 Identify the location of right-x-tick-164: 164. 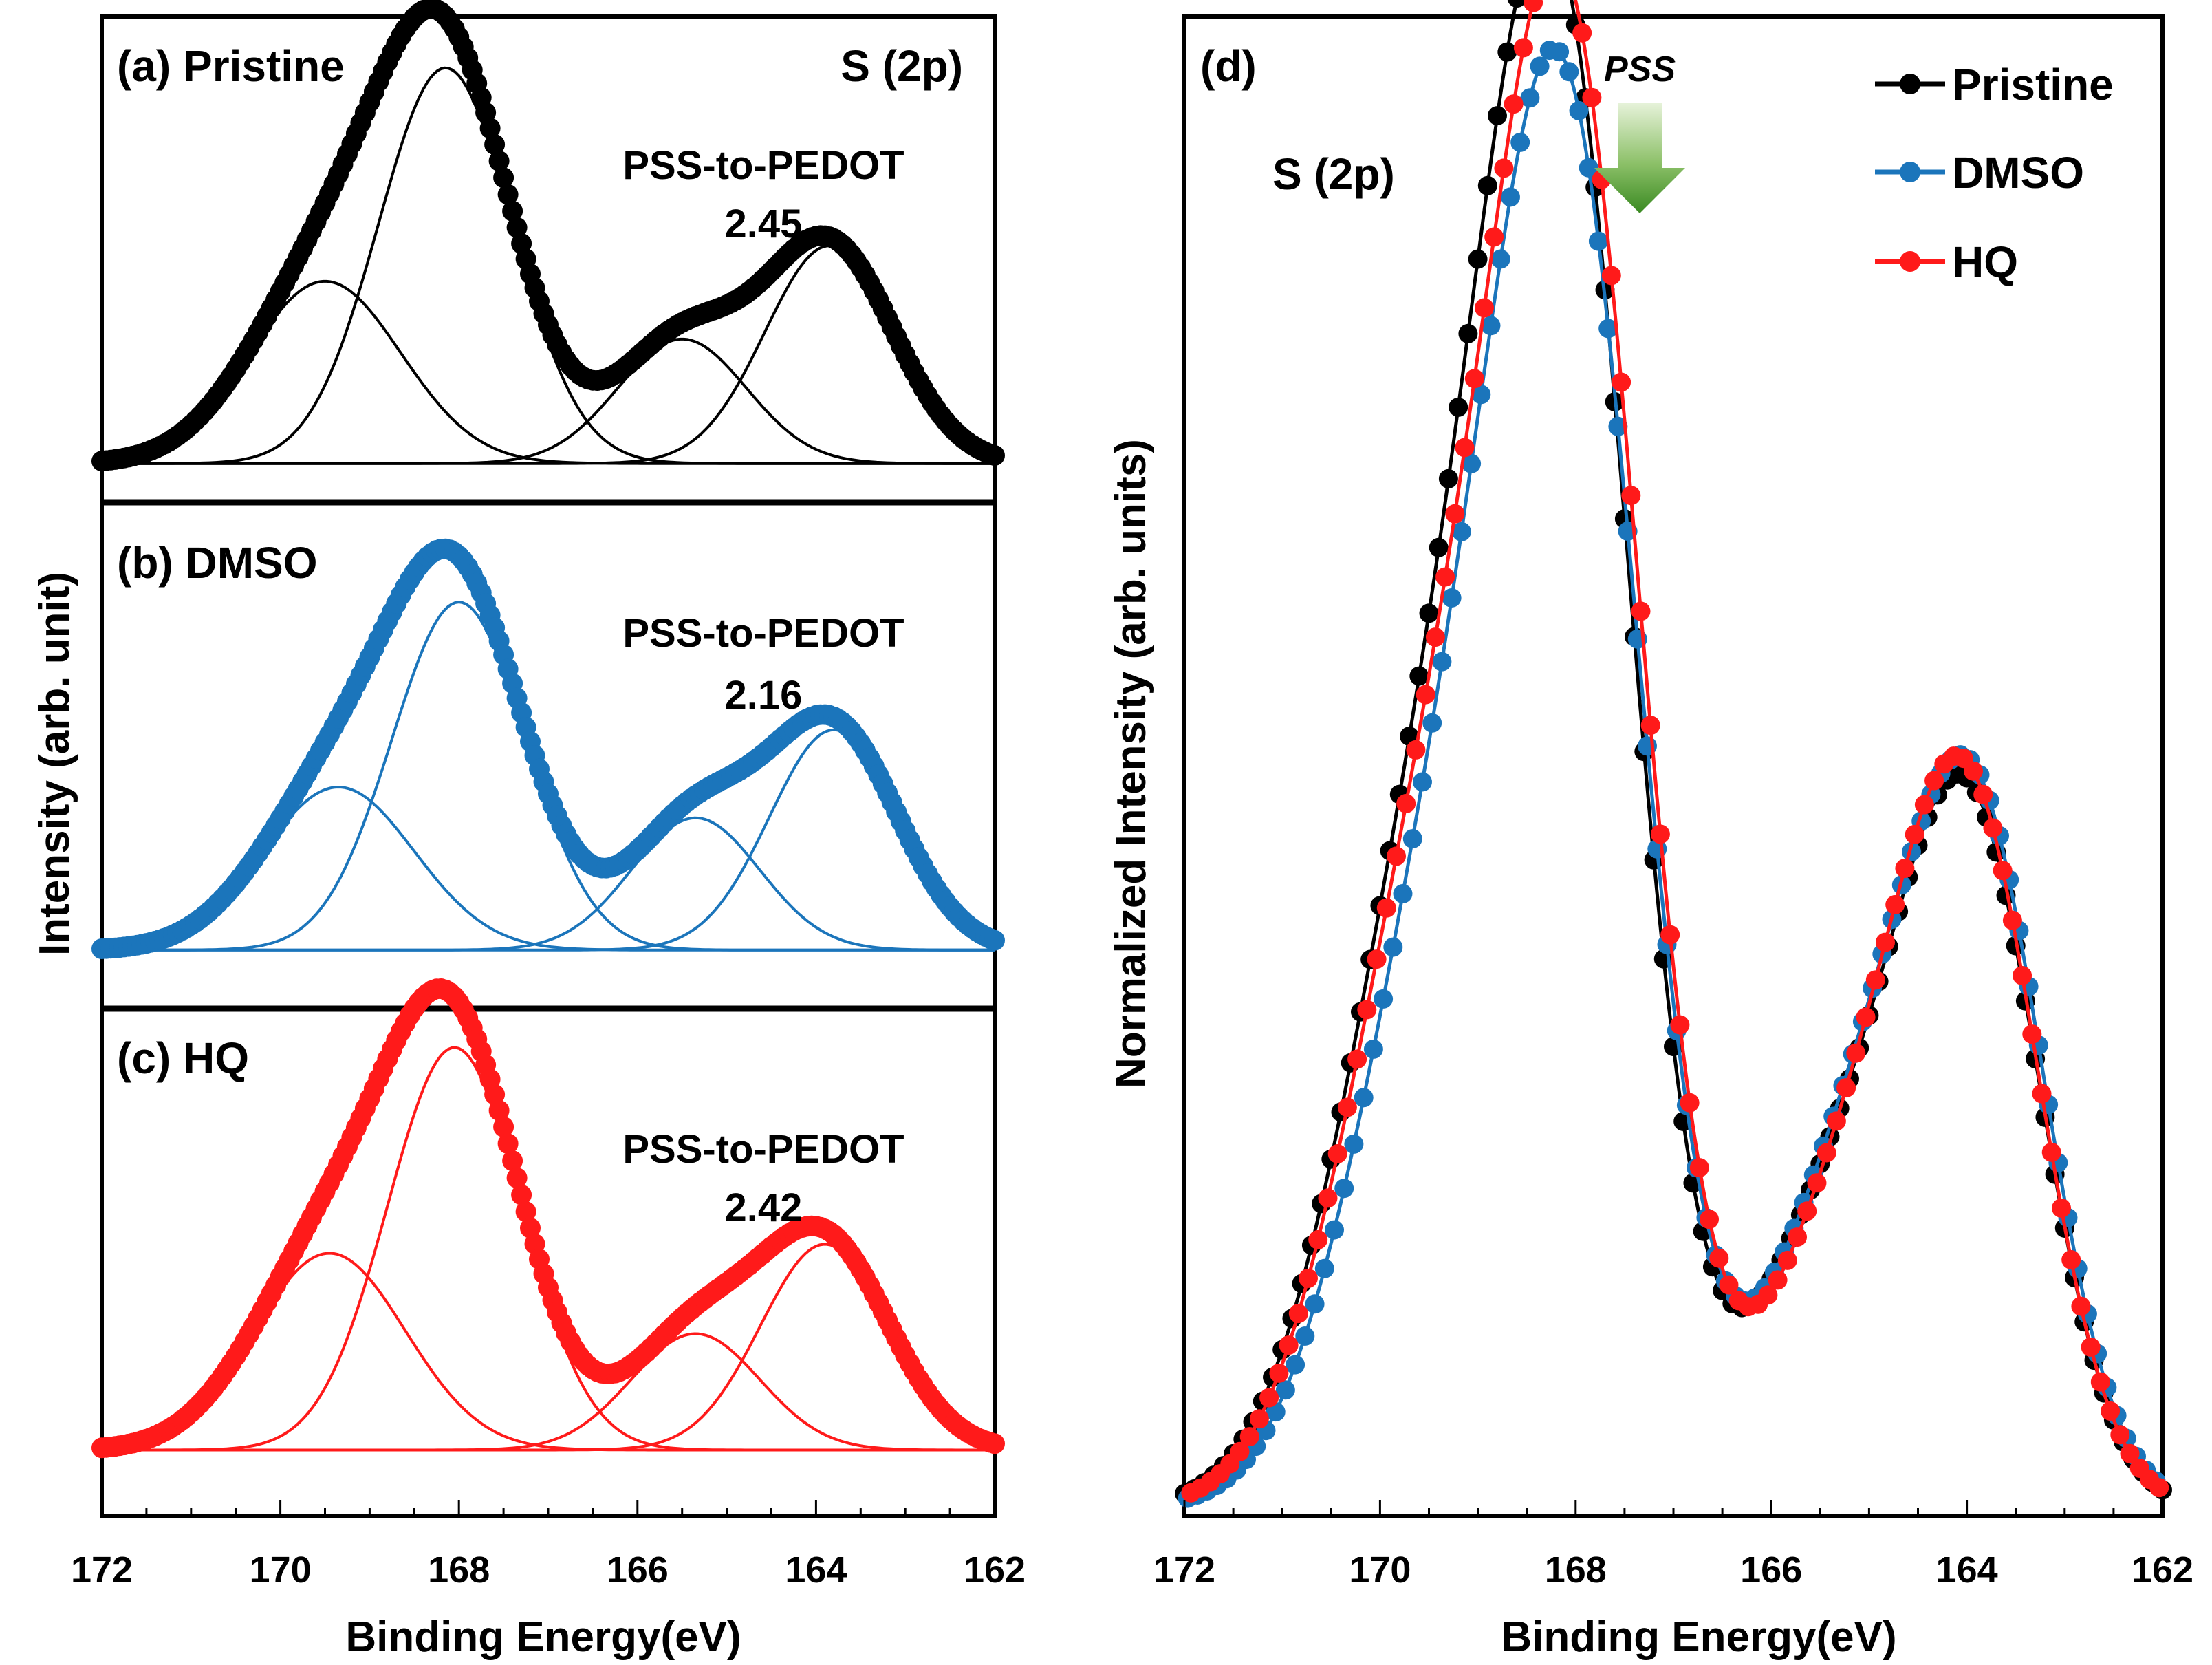
(1967, 1570).